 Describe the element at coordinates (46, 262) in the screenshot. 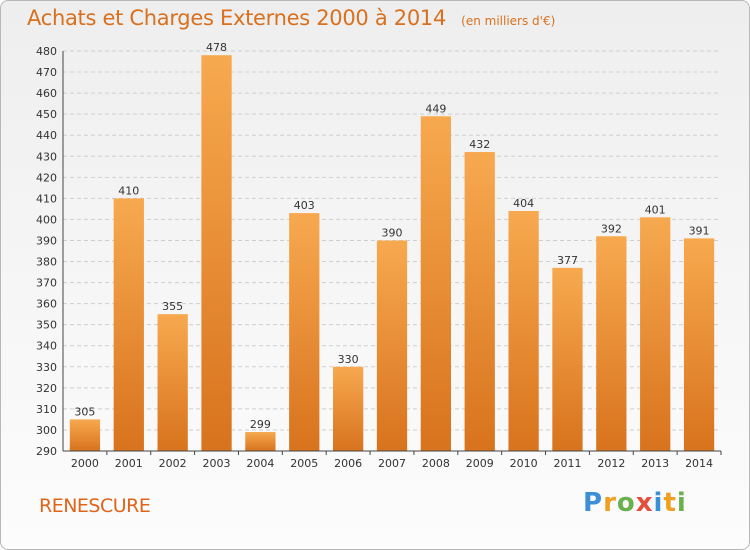

I see `y-tick-label: 380` at that location.